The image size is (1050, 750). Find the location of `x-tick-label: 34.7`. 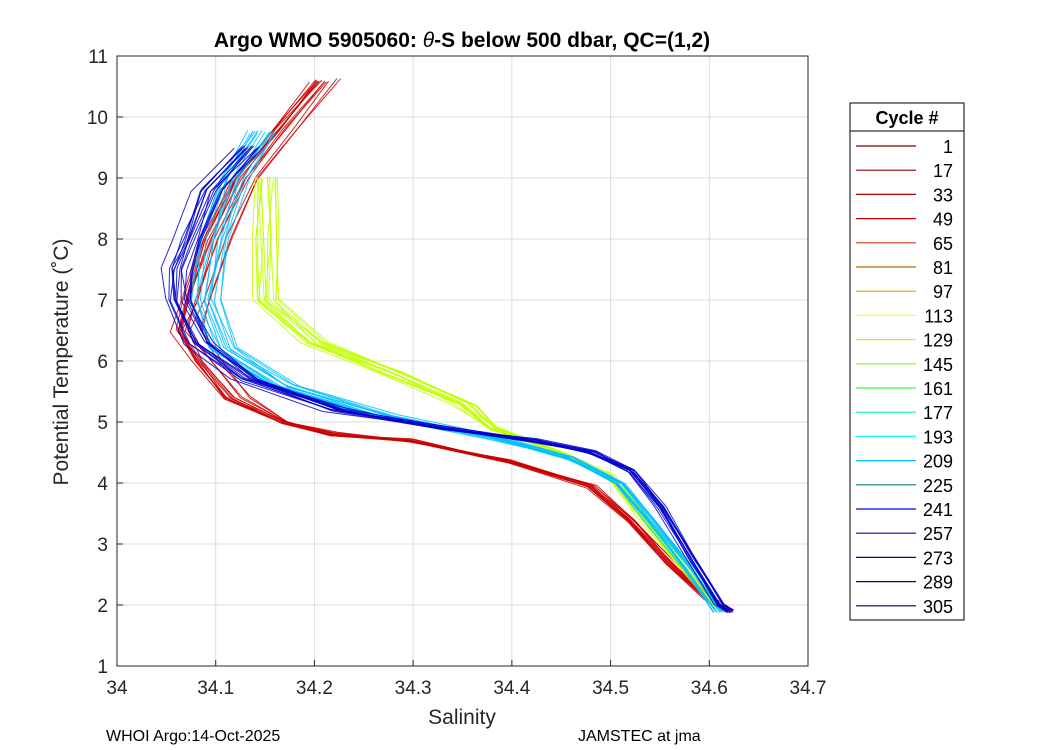

x-tick-label: 34.7 is located at coordinates (808, 688).